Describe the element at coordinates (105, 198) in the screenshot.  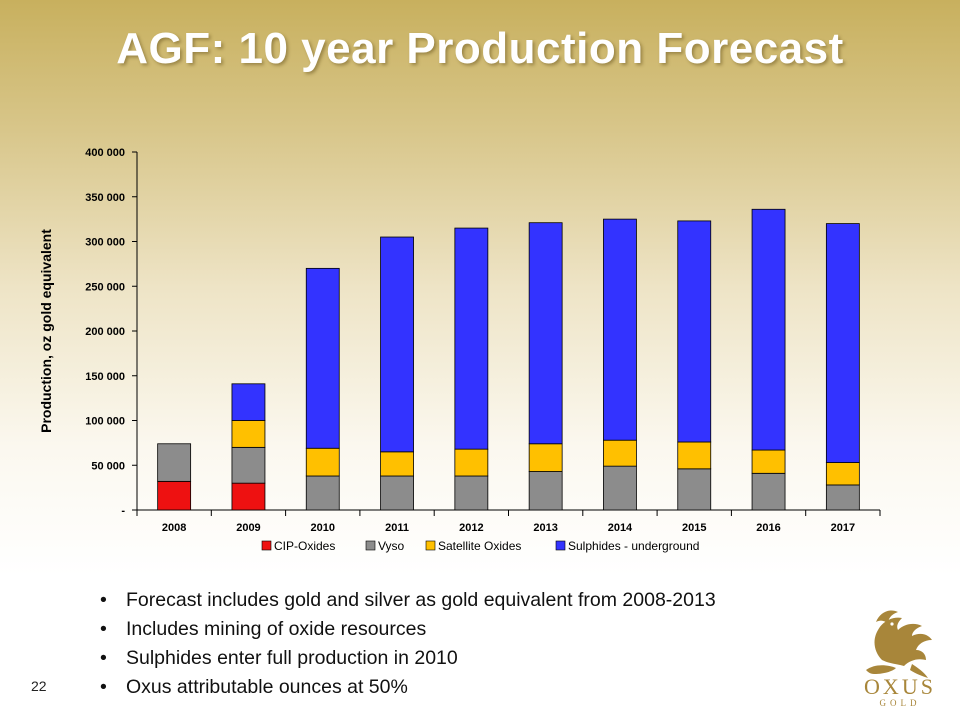
I see `y-tick-label: 350 000` at that location.